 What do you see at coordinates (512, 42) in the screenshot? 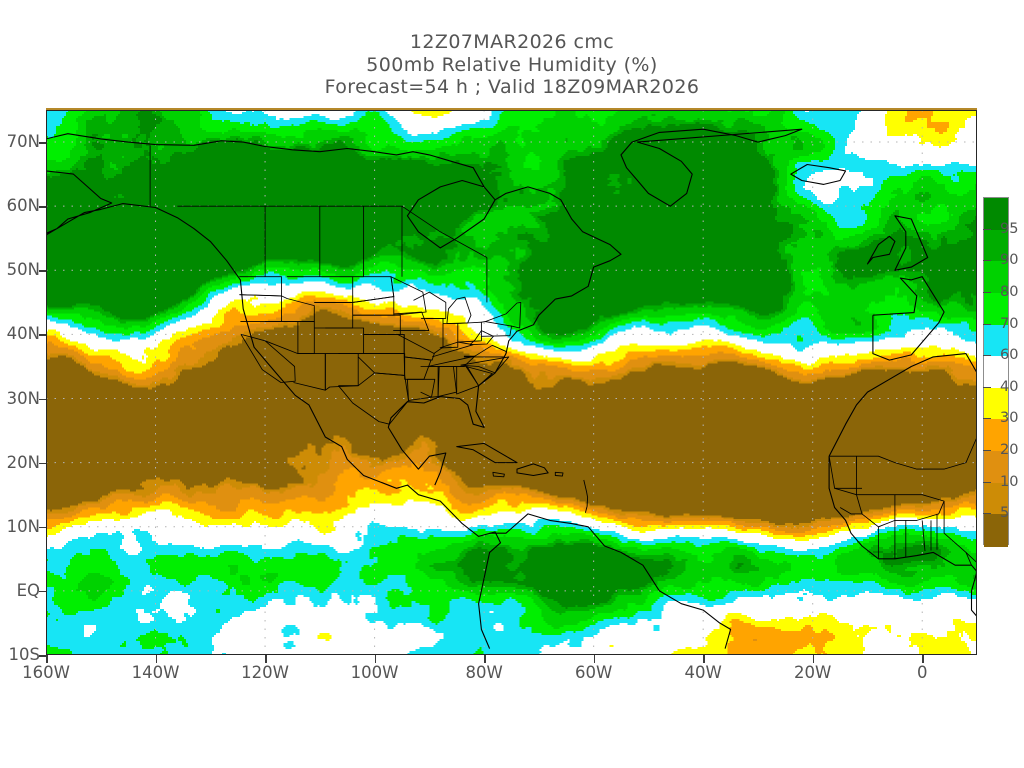
I see `title-line-1: 12Z07MAR2026 cmc` at bounding box center [512, 42].